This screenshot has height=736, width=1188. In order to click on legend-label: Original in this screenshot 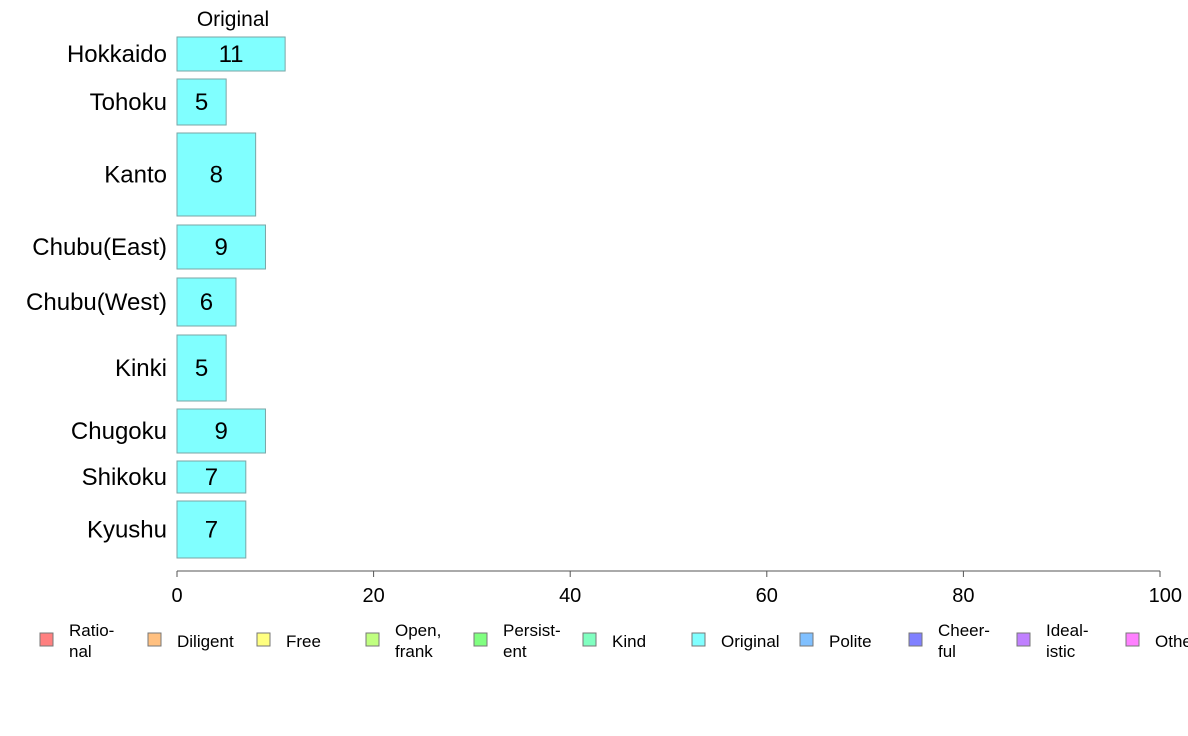, I will do `click(750, 641)`.